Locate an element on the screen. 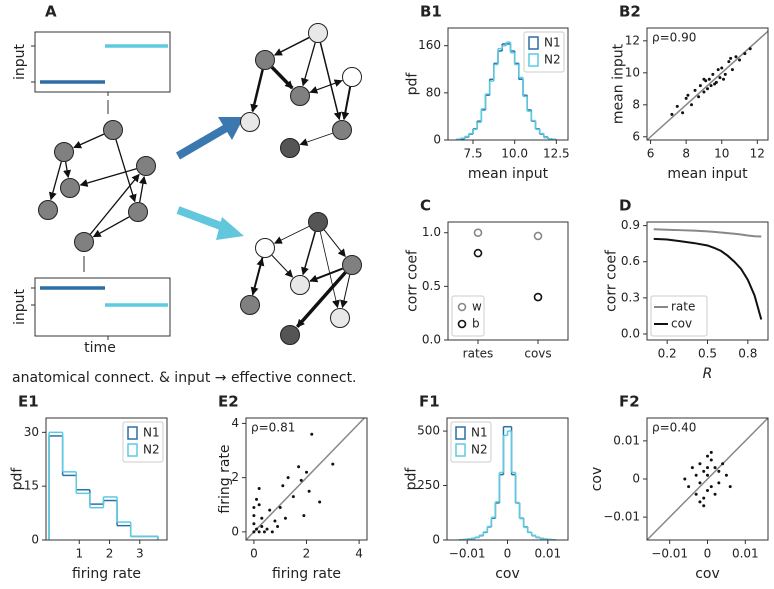 The image size is (774, 589). x-tick-label: covs is located at coordinates (537, 354).